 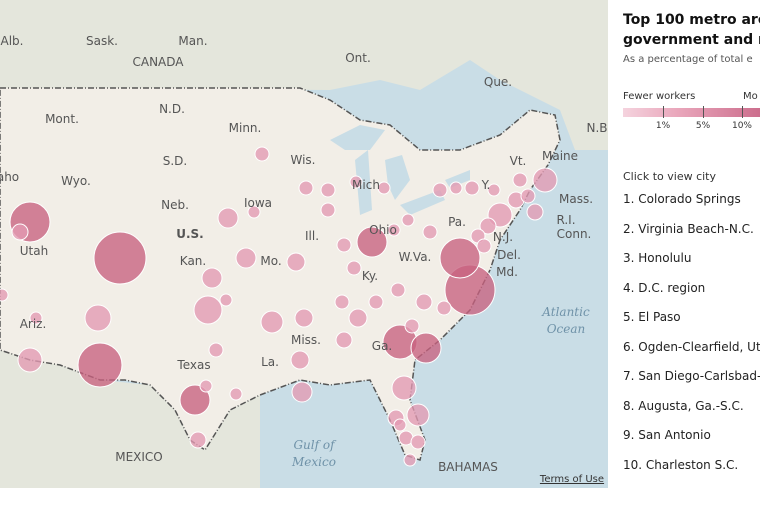 I want to click on legend-tick-label: 5%, so click(x=703, y=126).